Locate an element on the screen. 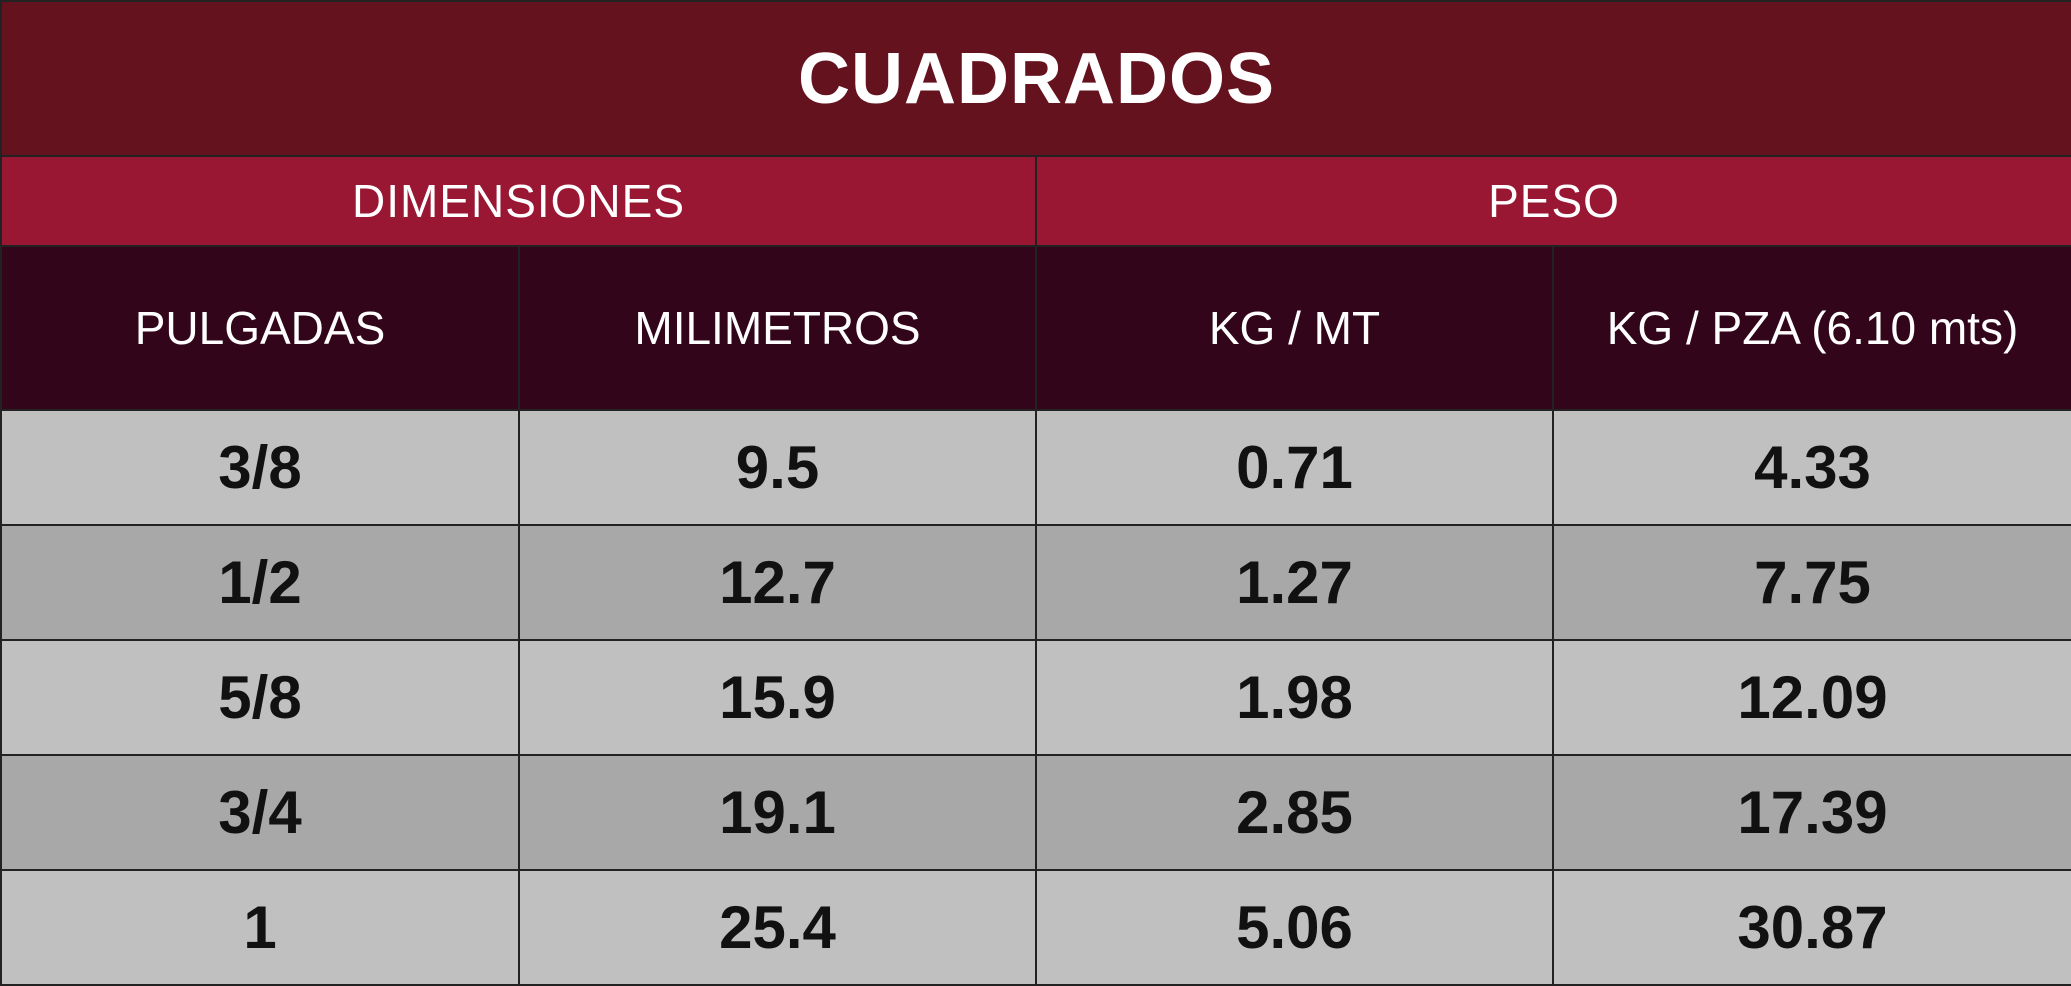 Image resolution: width=2071 pixels, height=986 pixels. cell-kg-pza: 12.09 is located at coordinates (1811, 697).